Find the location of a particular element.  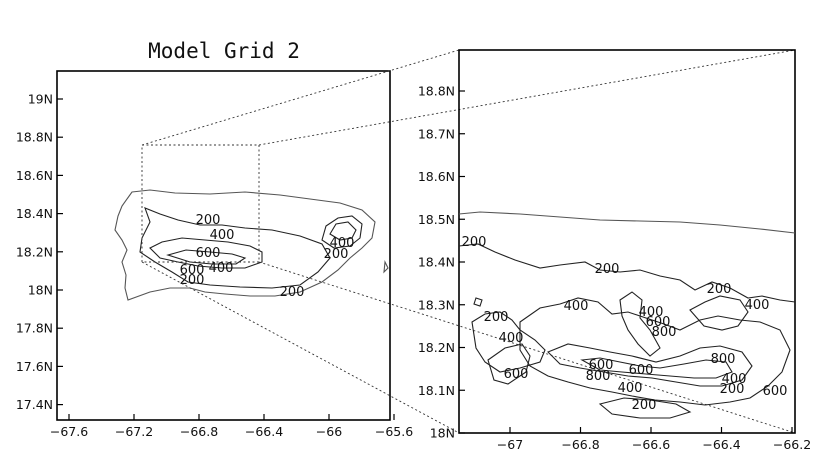

lon-tick-label: −67.6 is located at coordinates (69, 431).